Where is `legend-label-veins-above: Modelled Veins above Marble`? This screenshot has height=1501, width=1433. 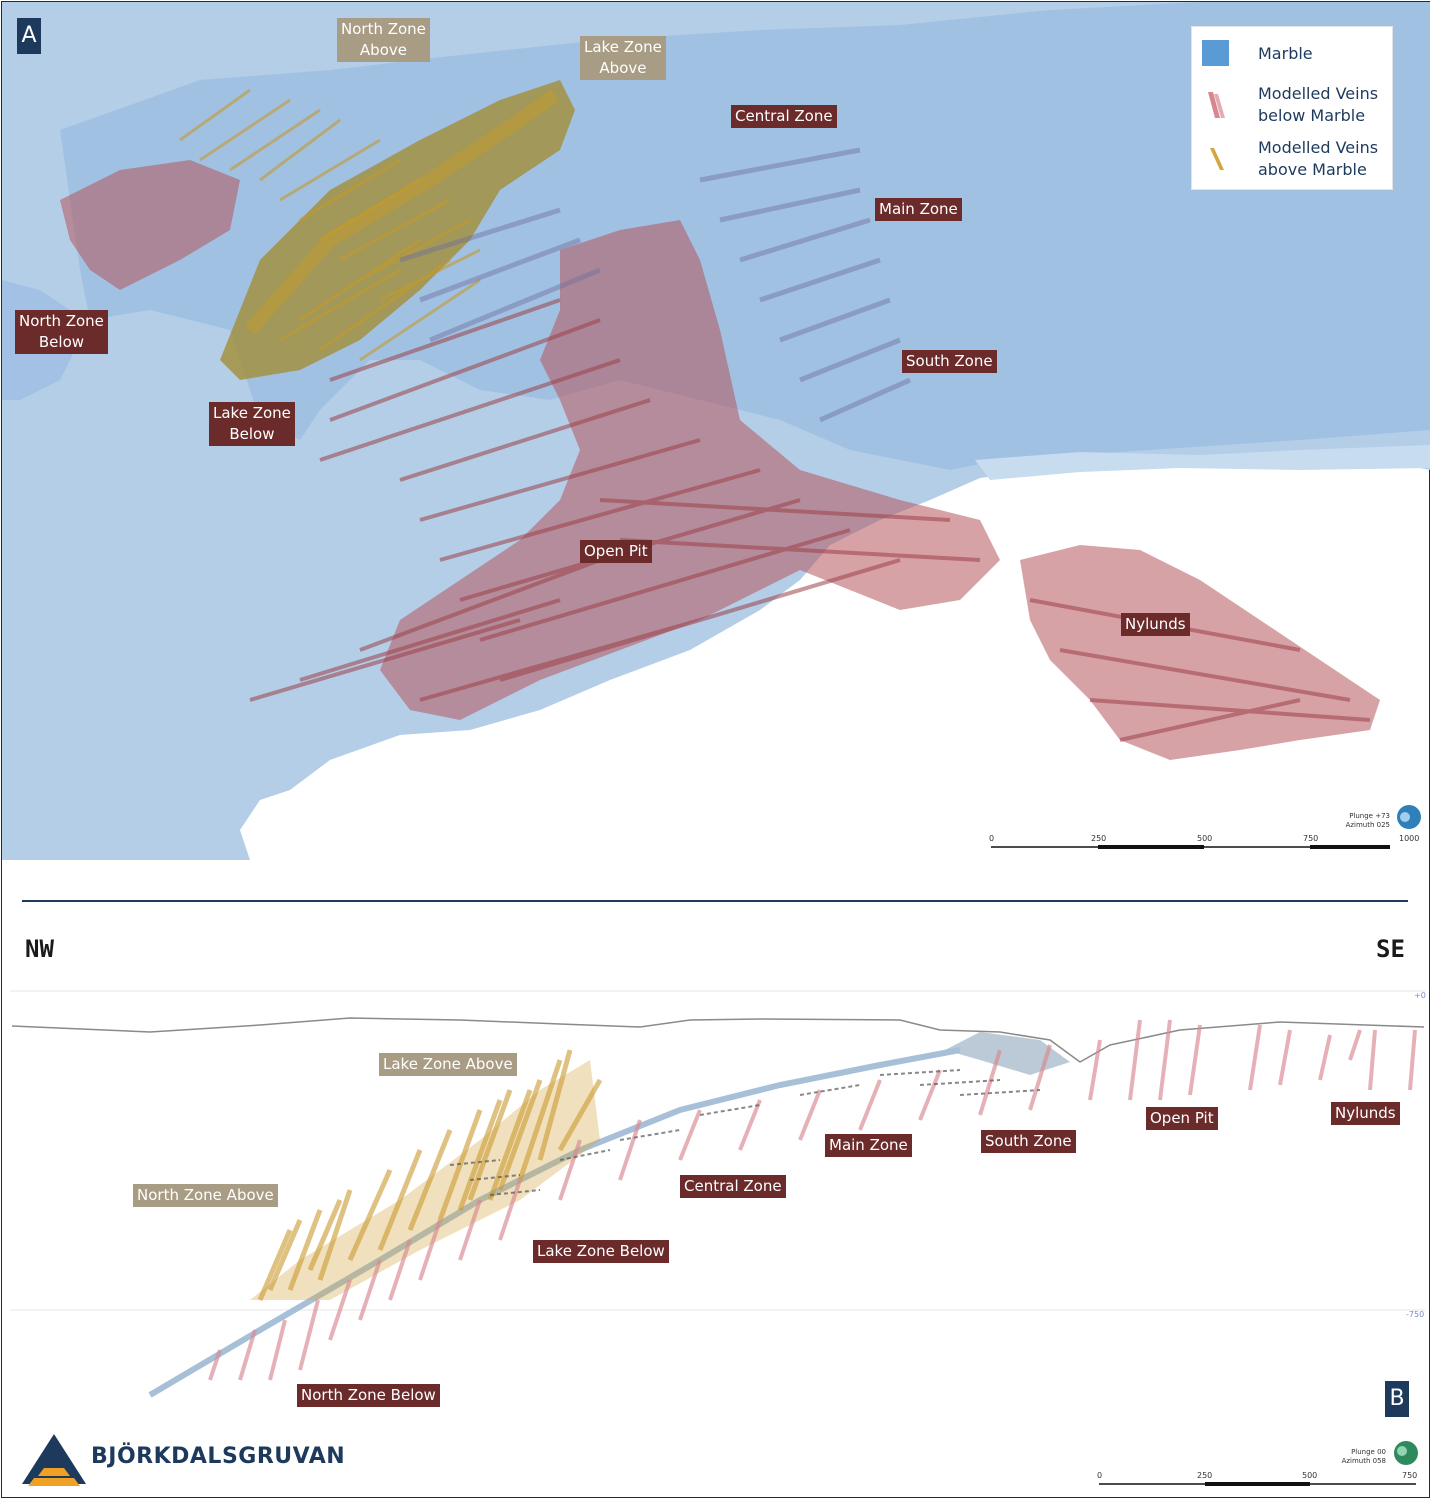
legend-label-veins-above: Modelled Veins above Marble is located at coordinates (1318, 158).